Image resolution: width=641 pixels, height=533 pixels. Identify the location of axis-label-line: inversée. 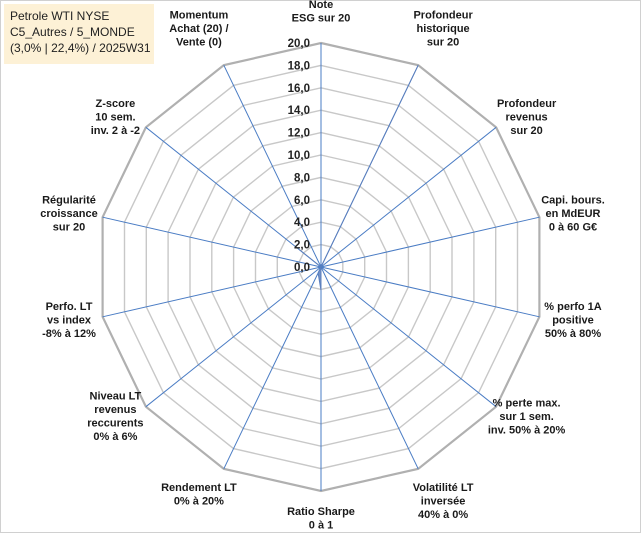
(443, 502).